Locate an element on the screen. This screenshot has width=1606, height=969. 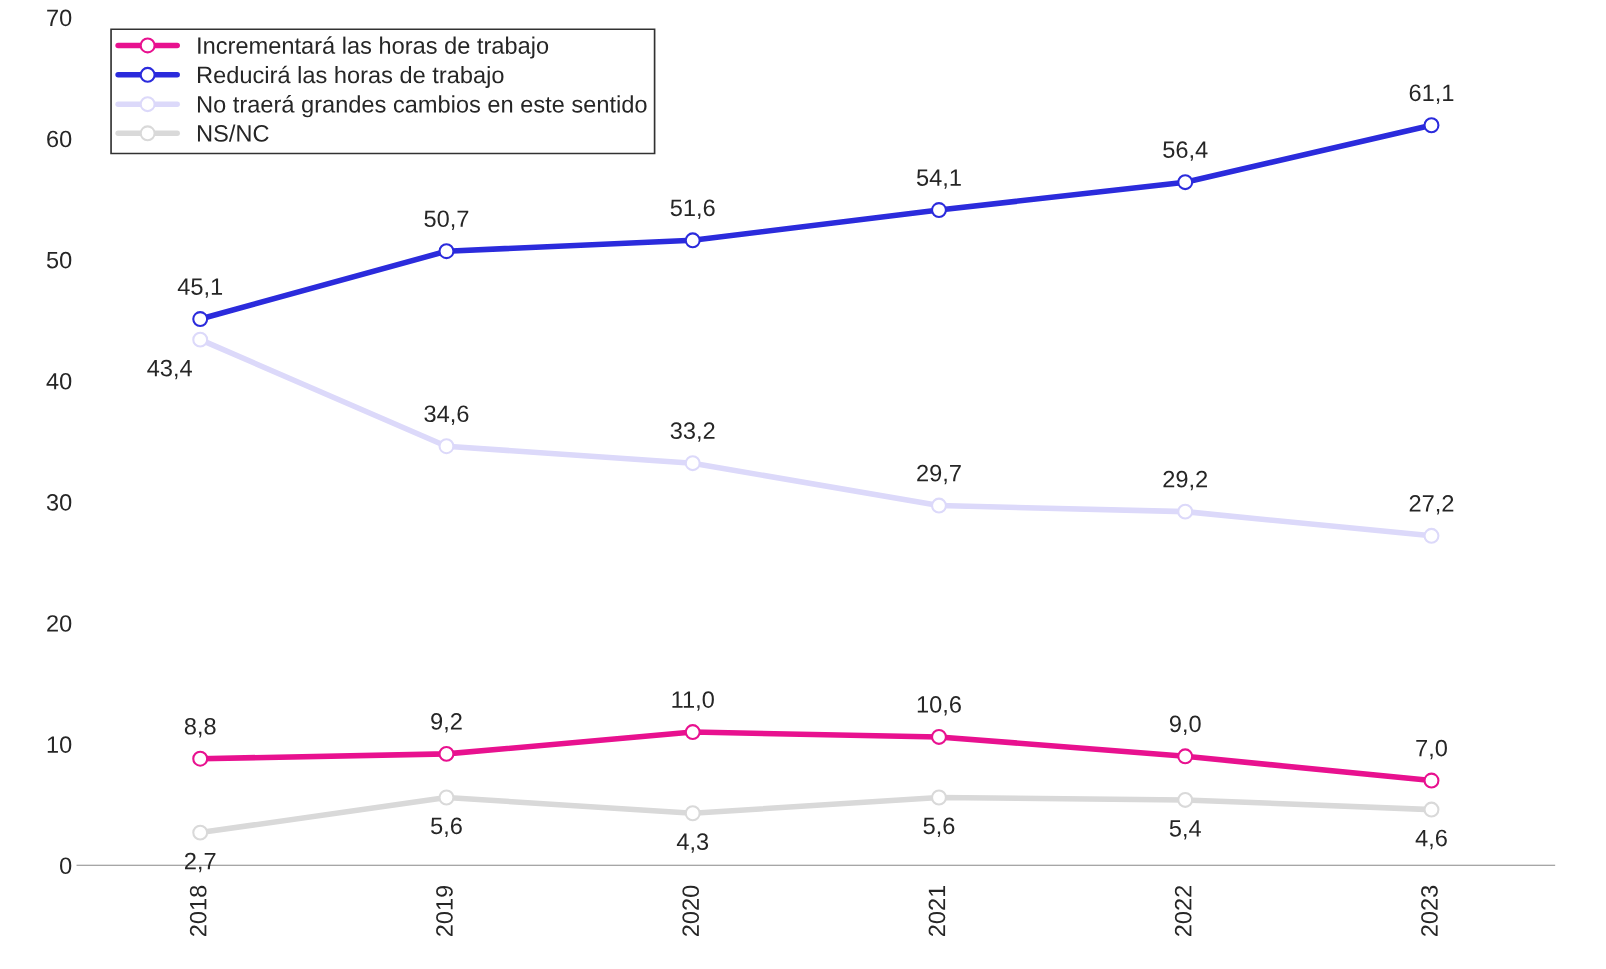
y-tick-label: 30 is located at coordinates (59, 502).